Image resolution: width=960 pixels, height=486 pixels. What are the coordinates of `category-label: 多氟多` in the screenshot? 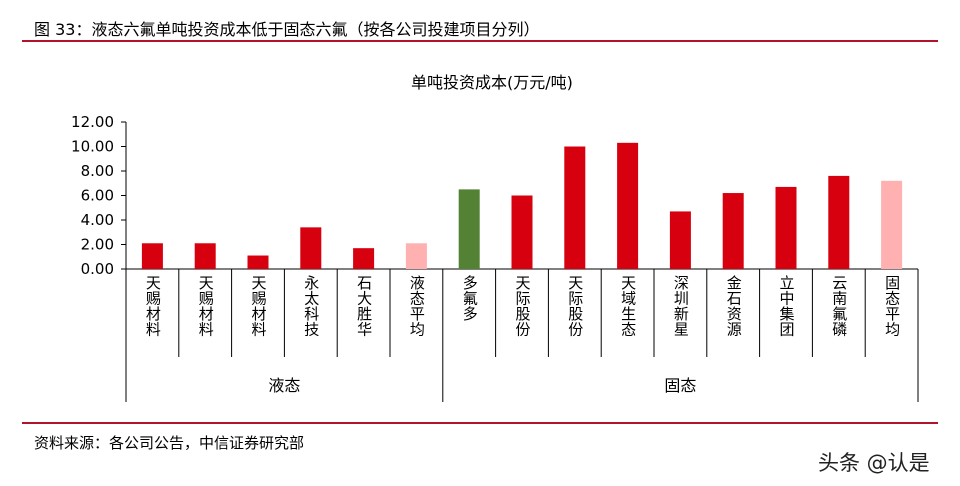 It's located at (470, 298).